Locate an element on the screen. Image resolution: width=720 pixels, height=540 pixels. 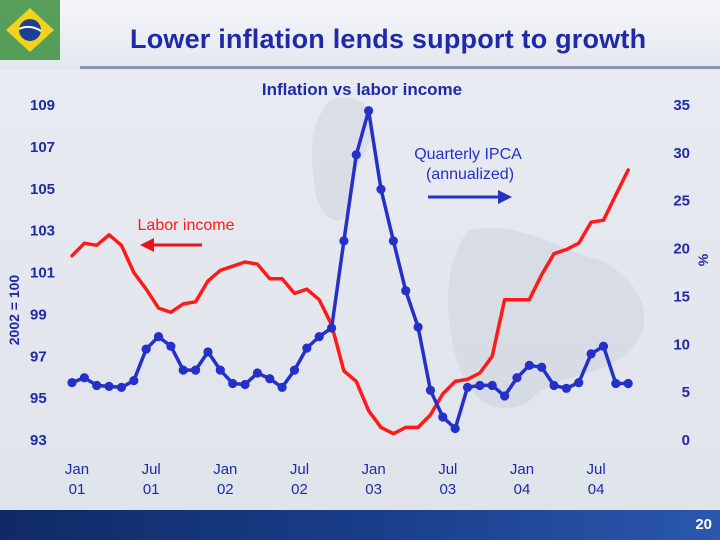
labor-income-annotation: Labor income is located at coordinates (186, 225).